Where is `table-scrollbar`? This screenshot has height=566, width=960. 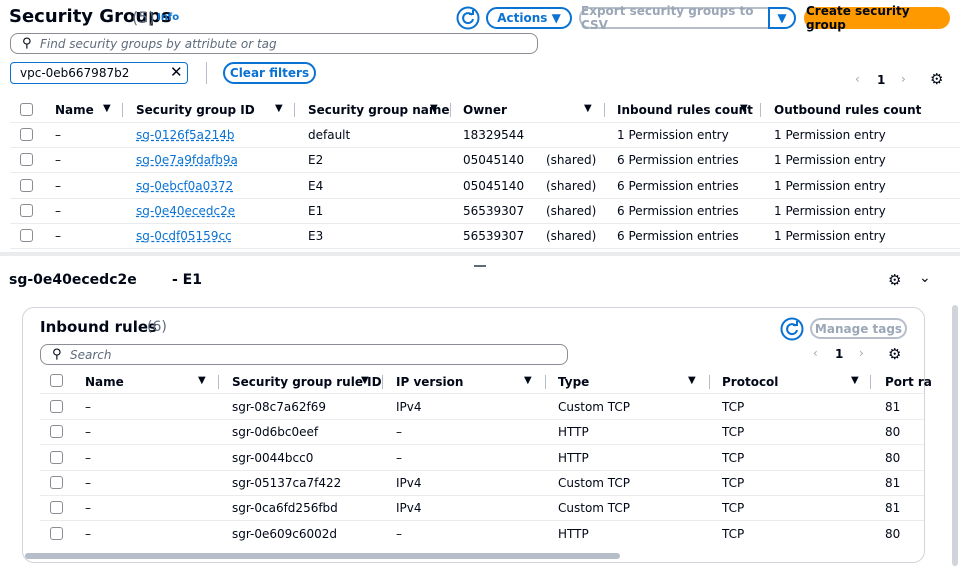
table-scrollbar is located at coordinates (322, 556).